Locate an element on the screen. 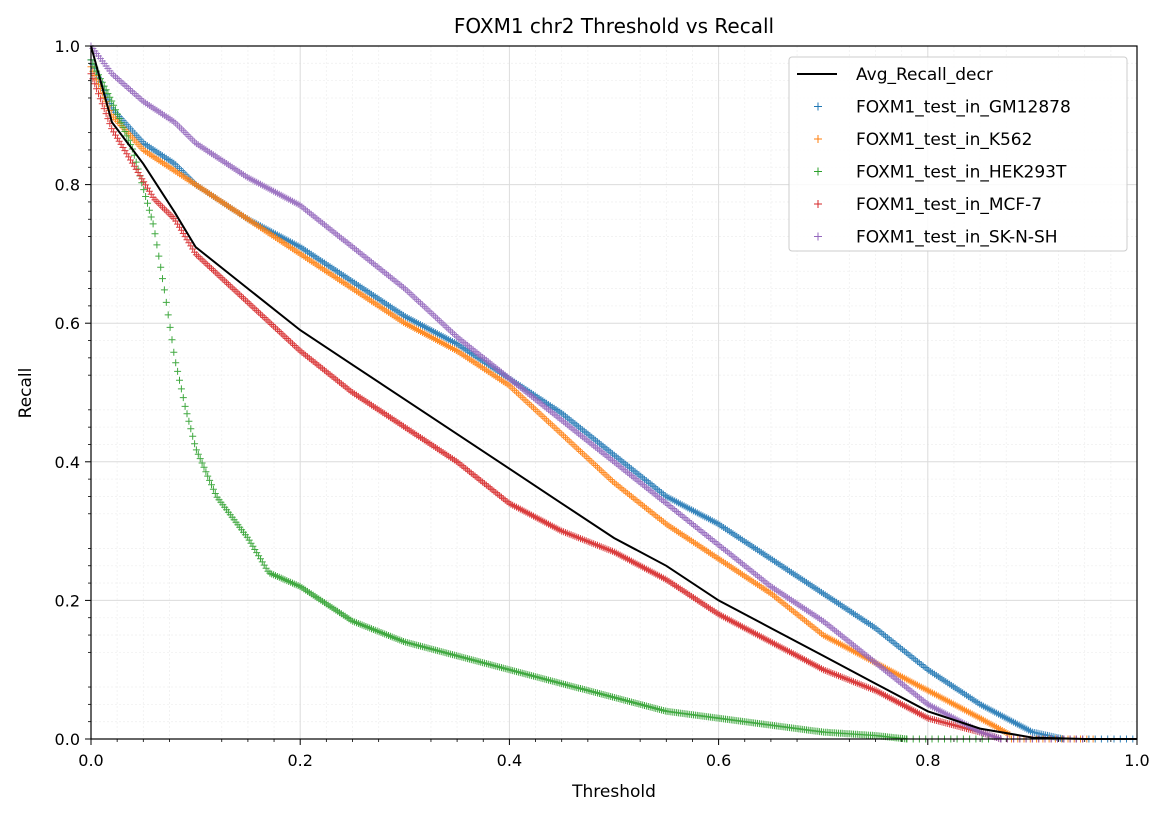  legend-label: FOXM1_test_in_K562 is located at coordinates (944, 140).